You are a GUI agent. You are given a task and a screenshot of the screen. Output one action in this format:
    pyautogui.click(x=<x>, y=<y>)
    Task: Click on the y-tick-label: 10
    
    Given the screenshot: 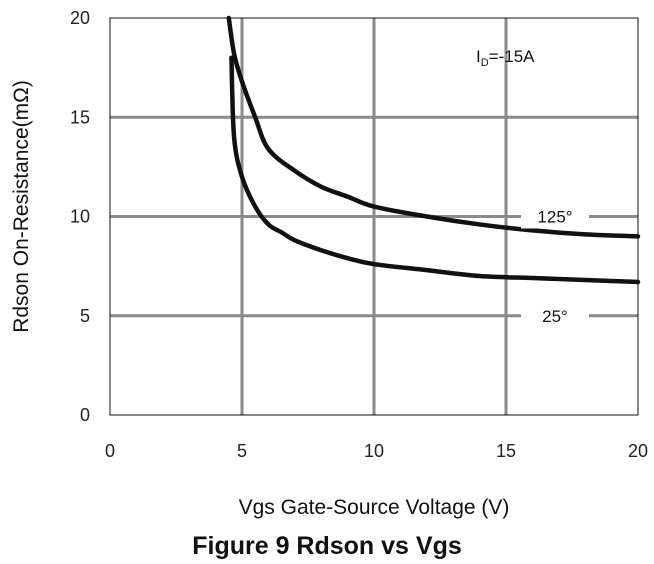 What is the action you would take?
    pyautogui.click(x=80, y=217)
    